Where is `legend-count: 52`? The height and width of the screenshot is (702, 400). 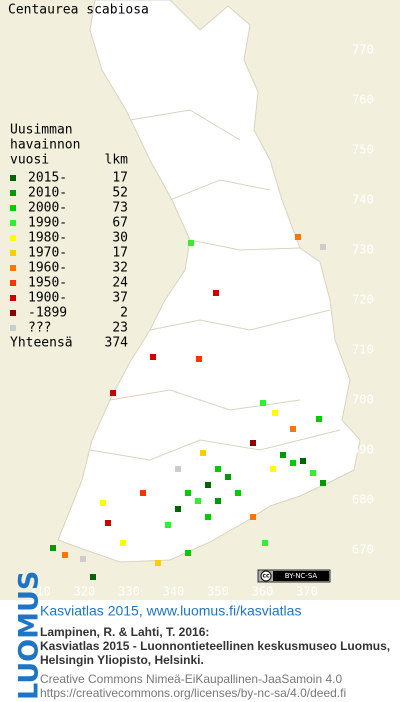
legend-count: 52 is located at coordinates (120, 193).